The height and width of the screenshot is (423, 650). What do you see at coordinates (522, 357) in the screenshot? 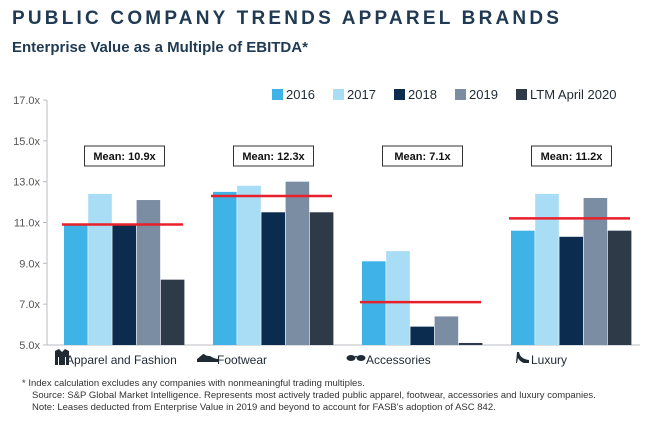
I see `heel-icon` at bounding box center [522, 357].